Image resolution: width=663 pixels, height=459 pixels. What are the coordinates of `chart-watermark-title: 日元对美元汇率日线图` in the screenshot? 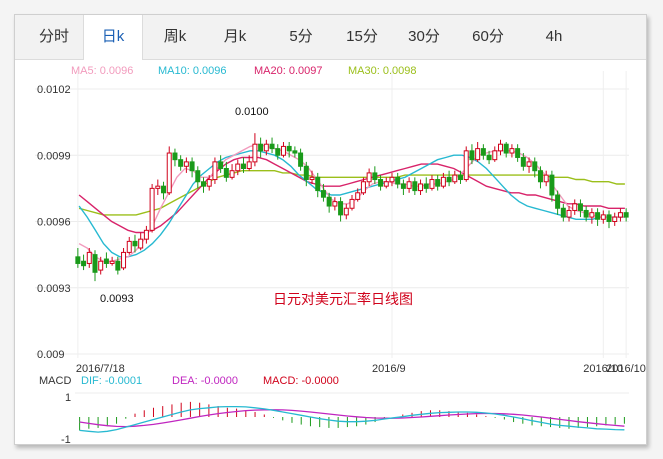 It's located at (343, 299).